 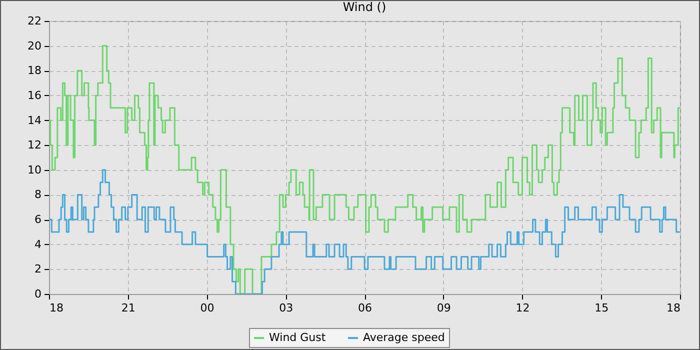 I want to click on x-tick-label: 12, so click(x=523, y=308).